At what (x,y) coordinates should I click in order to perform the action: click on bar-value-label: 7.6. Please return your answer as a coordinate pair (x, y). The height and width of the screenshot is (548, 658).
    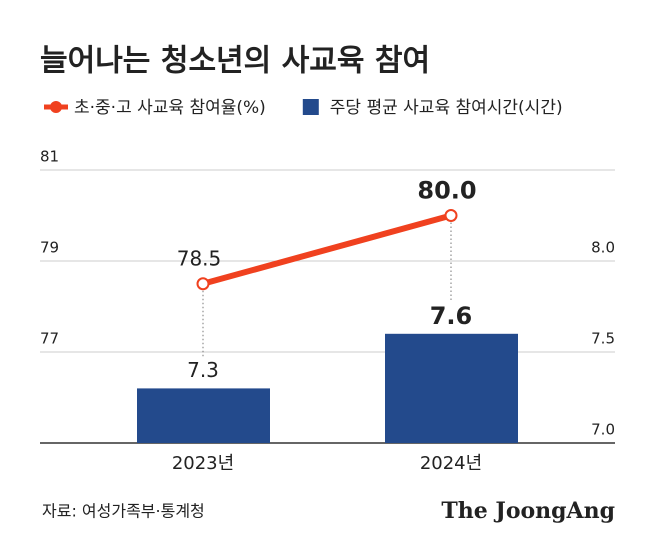
    Looking at the image, I should click on (451, 316).